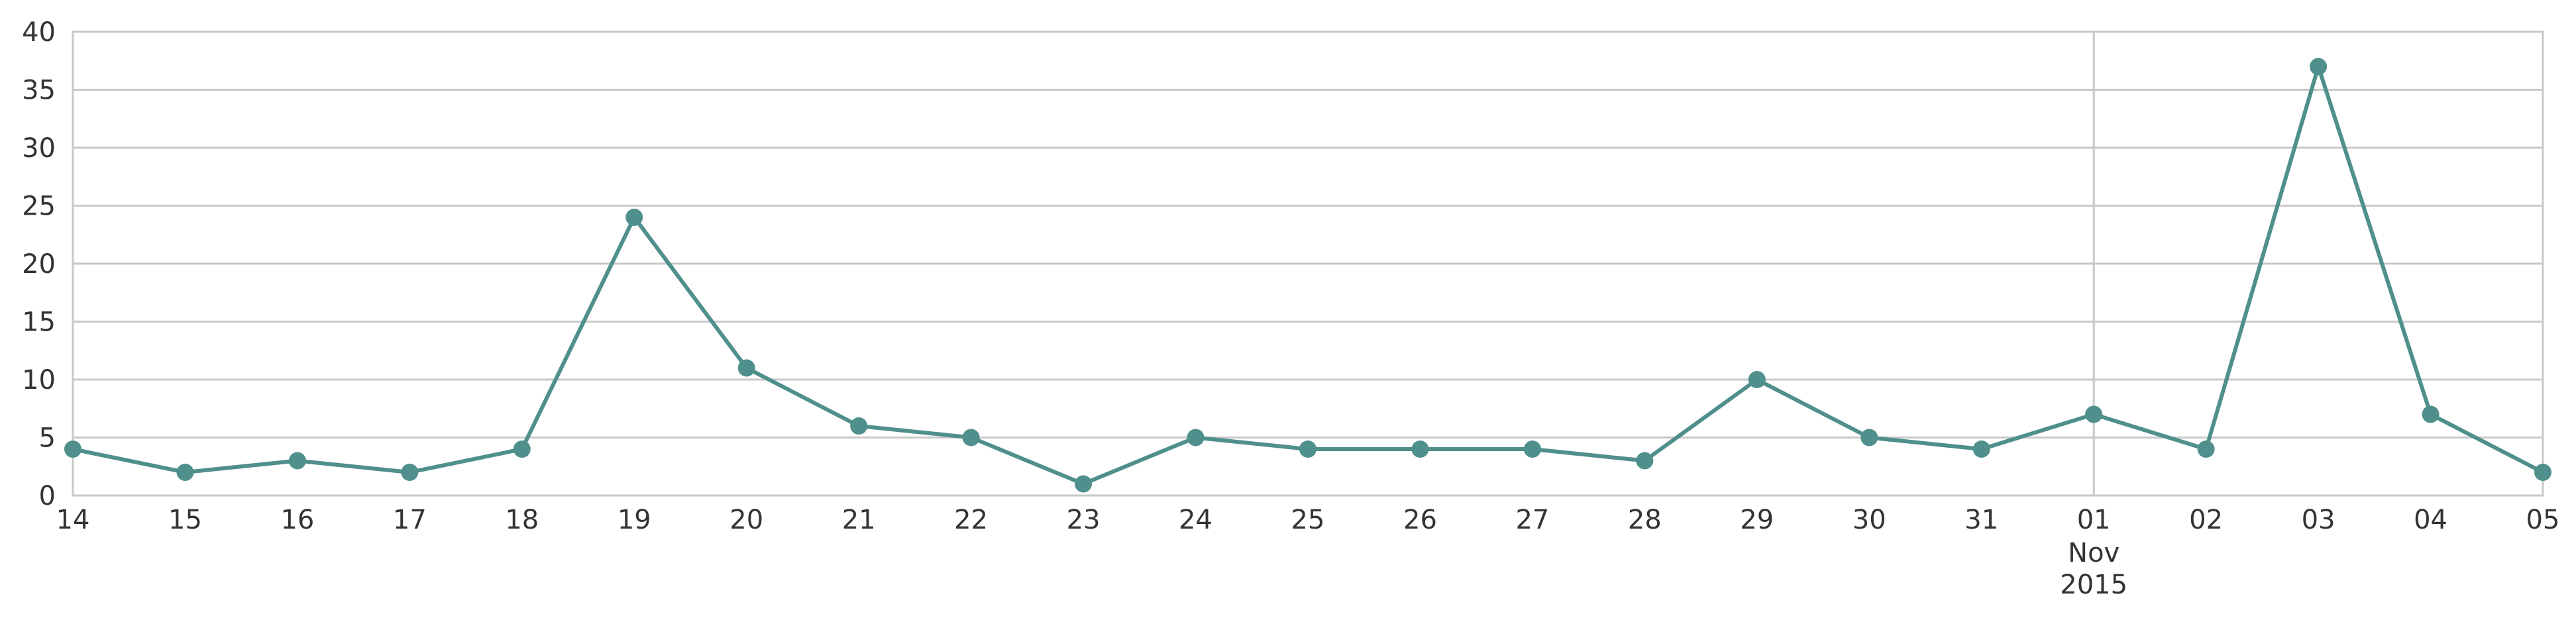  I want to click on x-tick-label: 01, so click(2094, 520).